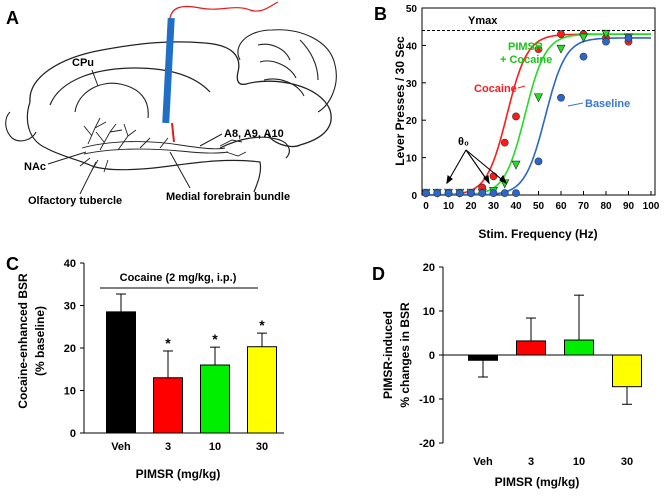 The height and width of the screenshot is (497, 672). Describe the element at coordinates (224, 10) in the screenshot. I see `electrode-wire` at that location.